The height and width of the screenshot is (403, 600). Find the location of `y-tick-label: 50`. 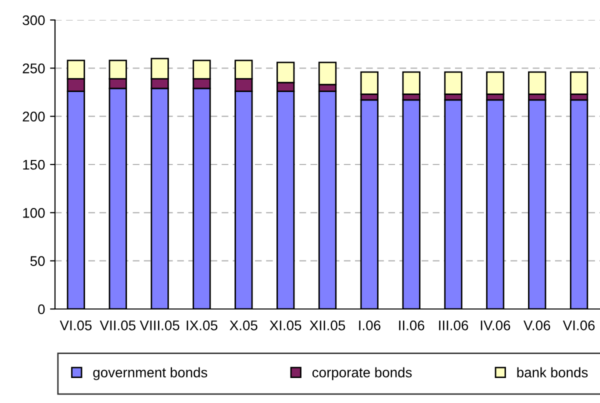

y-tick-label: 50 is located at coordinates (37, 261).